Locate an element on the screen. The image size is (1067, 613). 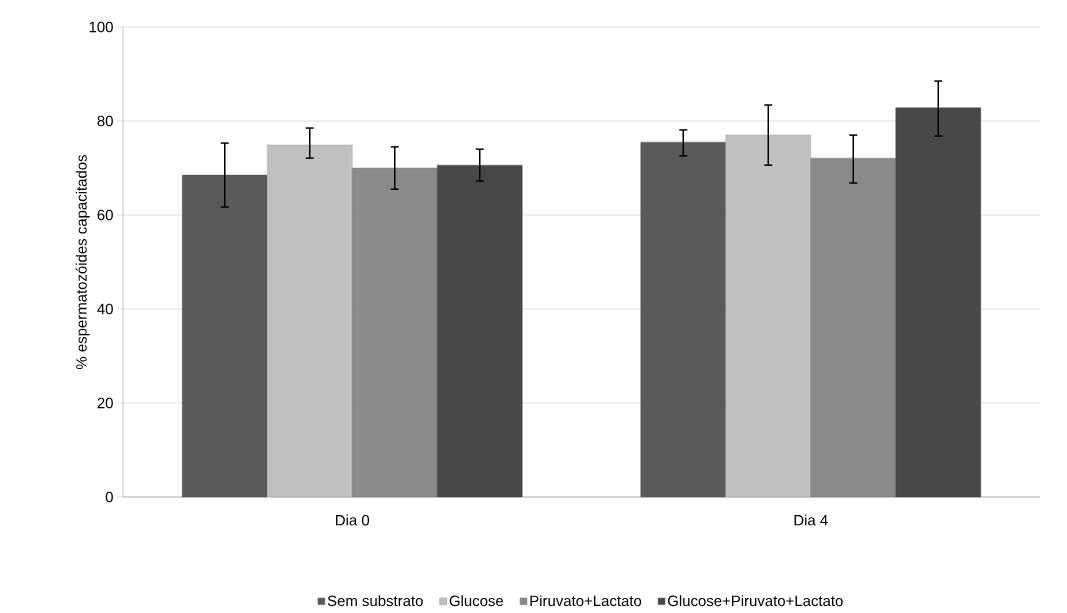
y-tick-label: 60 is located at coordinates (105, 215).